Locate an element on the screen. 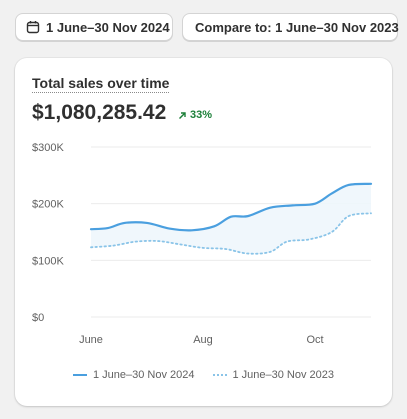  legend-item-current: 1 June–30 Nov 2024 is located at coordinates (133, 375).